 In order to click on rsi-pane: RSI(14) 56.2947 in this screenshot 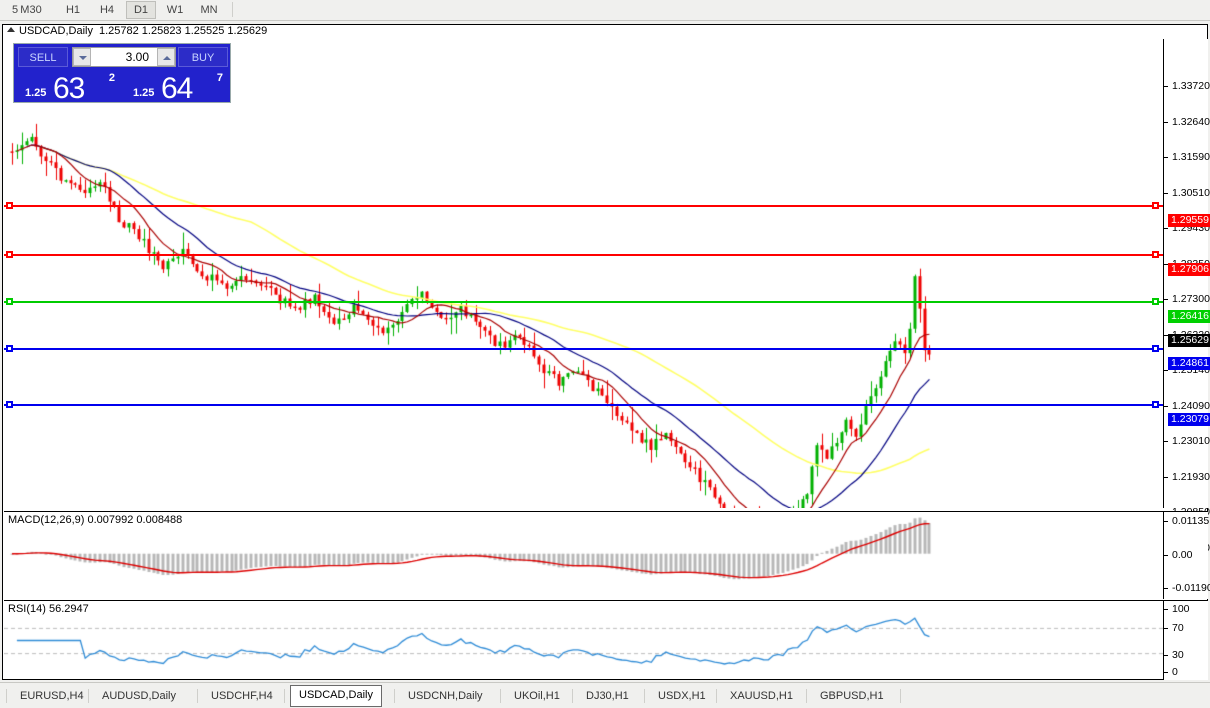, I will do `click(583, 640)`.